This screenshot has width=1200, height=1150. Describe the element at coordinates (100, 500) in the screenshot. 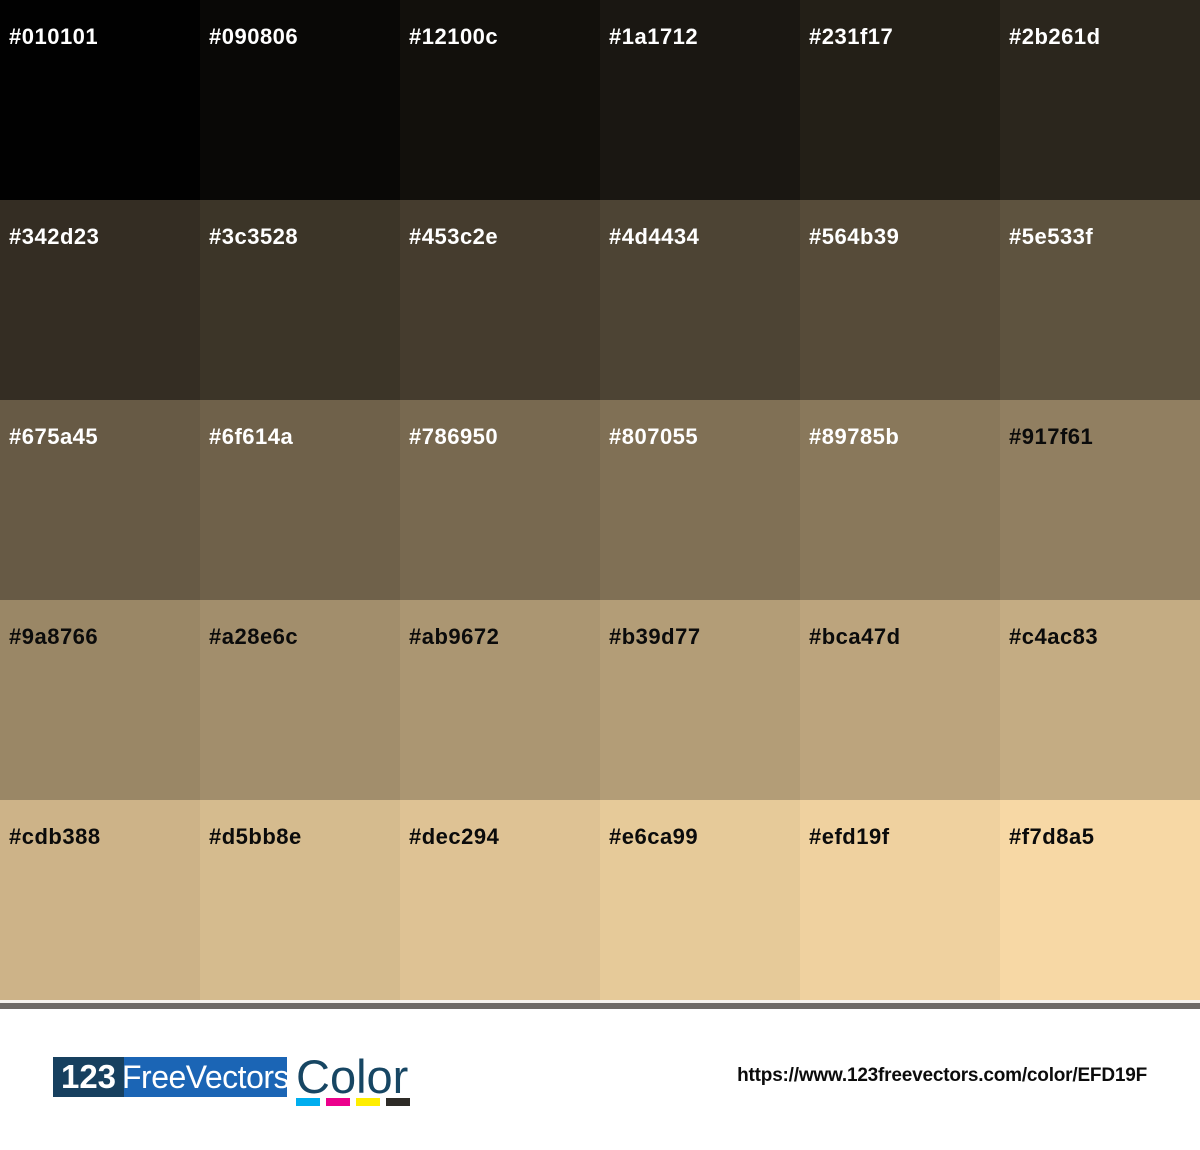

I see `swatch-cell: #675a45` at that location.